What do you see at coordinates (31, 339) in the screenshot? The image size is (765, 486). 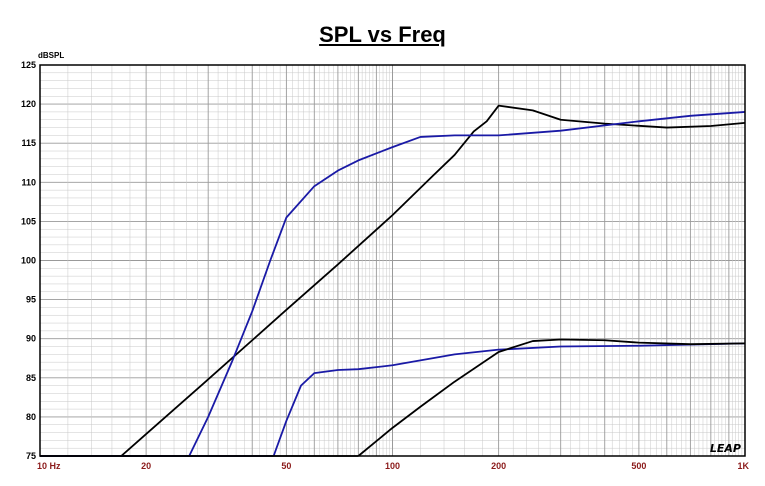 I see `y-tick-label: 90` at bounding box center [31, 339].